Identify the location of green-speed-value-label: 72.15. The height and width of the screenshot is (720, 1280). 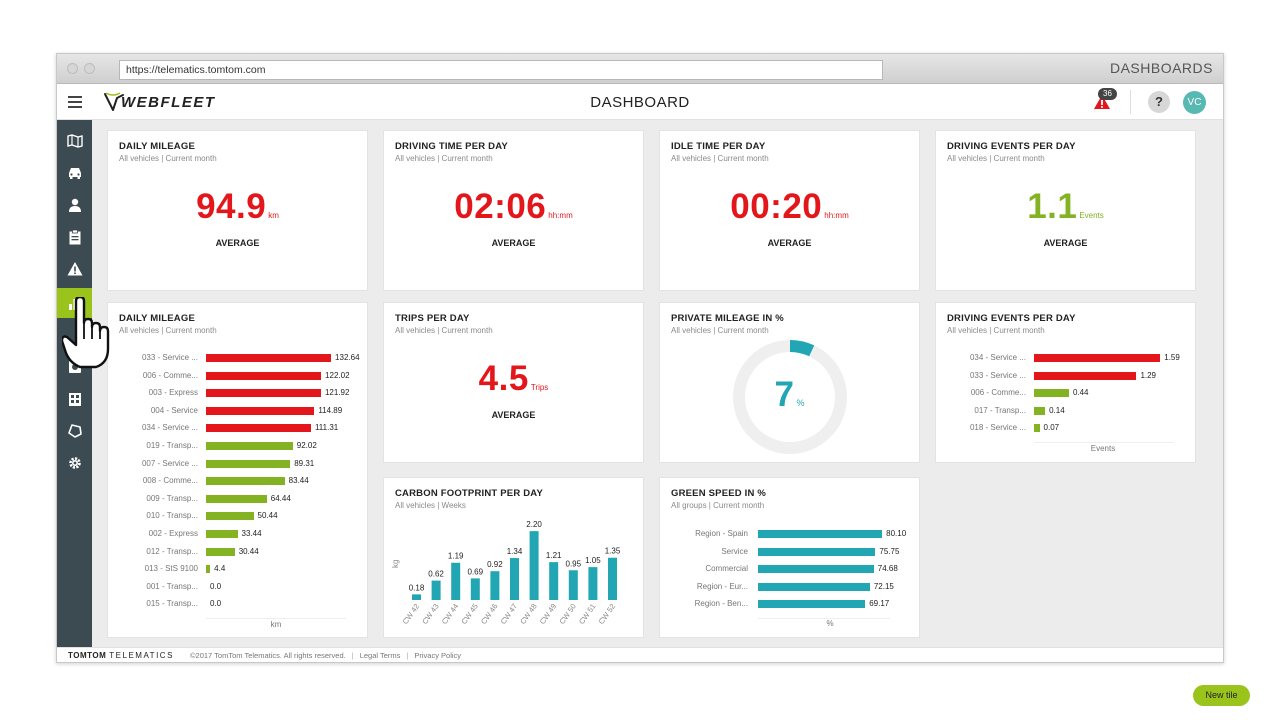
(883, 586).